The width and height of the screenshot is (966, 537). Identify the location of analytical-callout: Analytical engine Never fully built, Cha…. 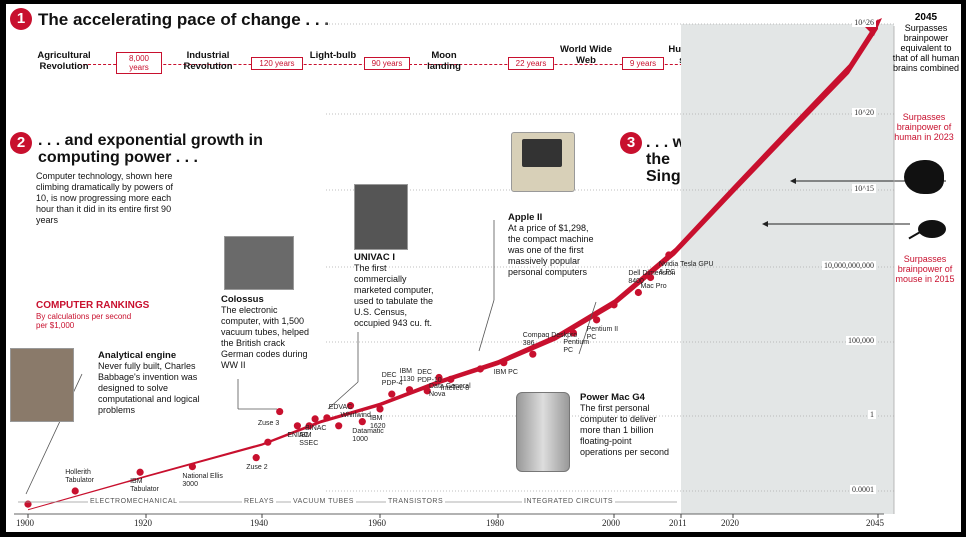
(152, 383).